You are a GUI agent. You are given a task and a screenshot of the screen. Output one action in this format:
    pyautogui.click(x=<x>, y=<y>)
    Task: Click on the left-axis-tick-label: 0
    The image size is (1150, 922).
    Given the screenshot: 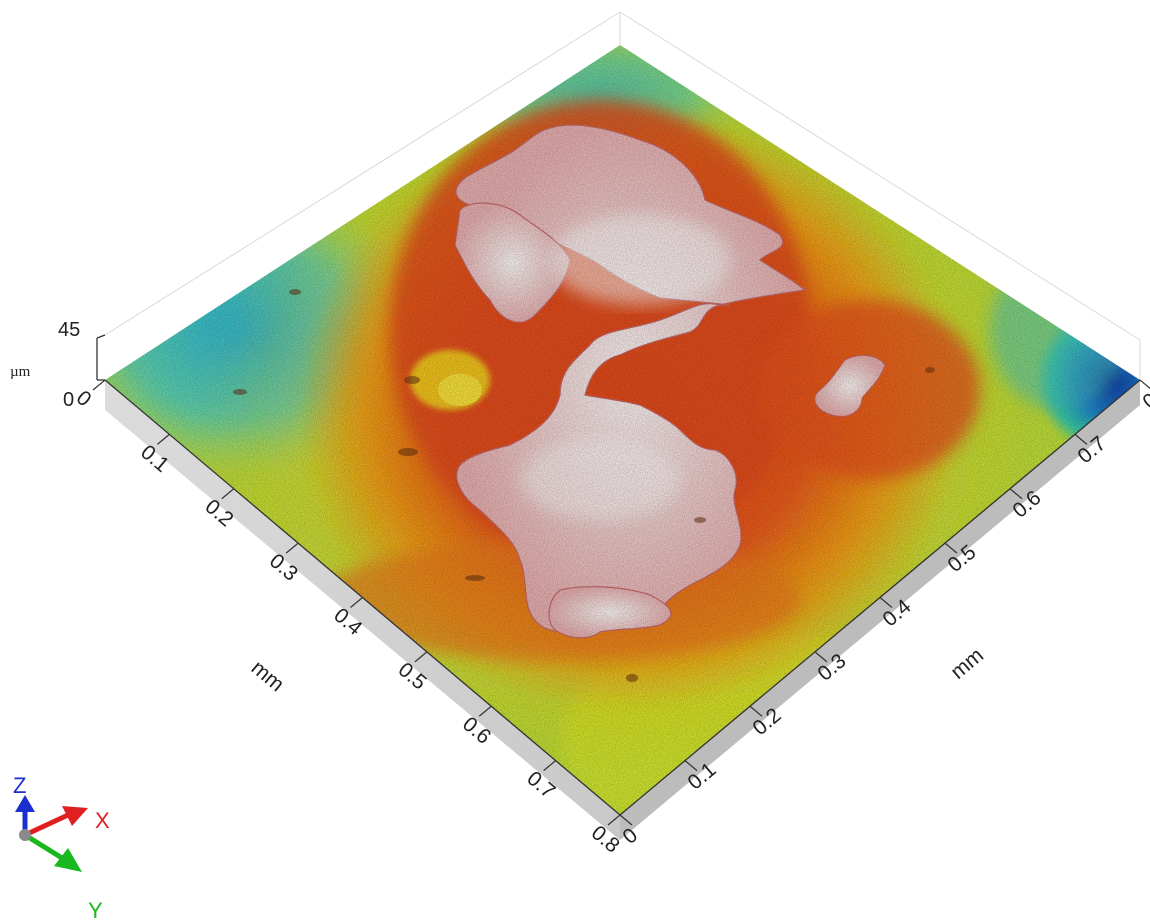 What is the action you would take?
    pyautogui.click(x=84, y=398)
    